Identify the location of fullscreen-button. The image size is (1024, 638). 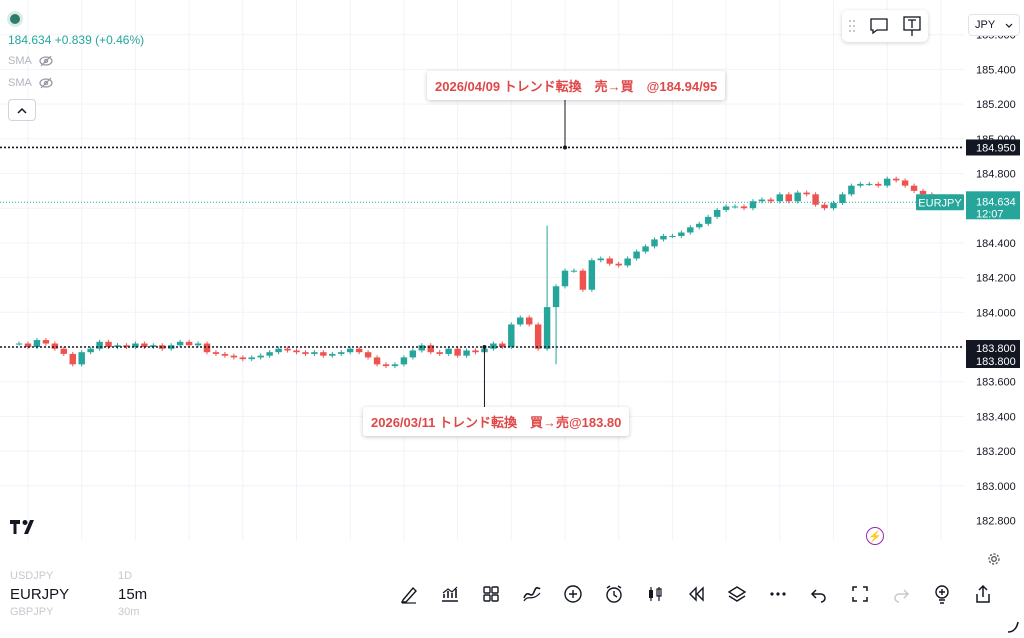
(859, 594).